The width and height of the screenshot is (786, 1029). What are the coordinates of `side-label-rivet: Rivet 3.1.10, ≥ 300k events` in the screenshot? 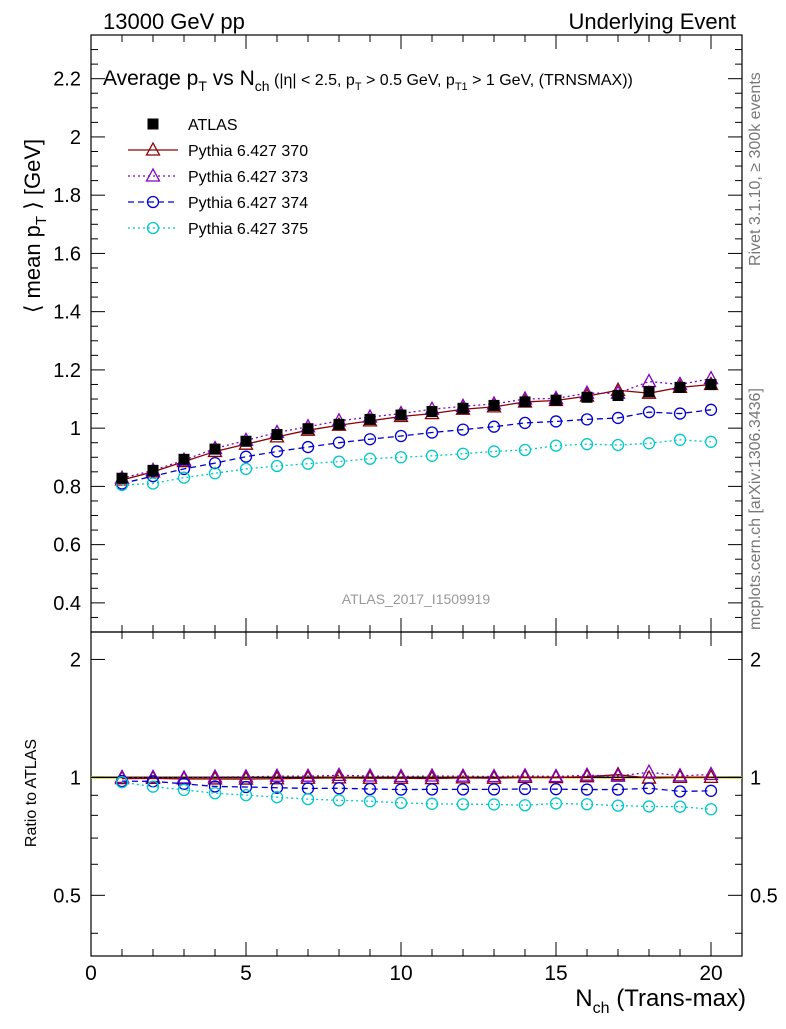 It's located at (755, 169).